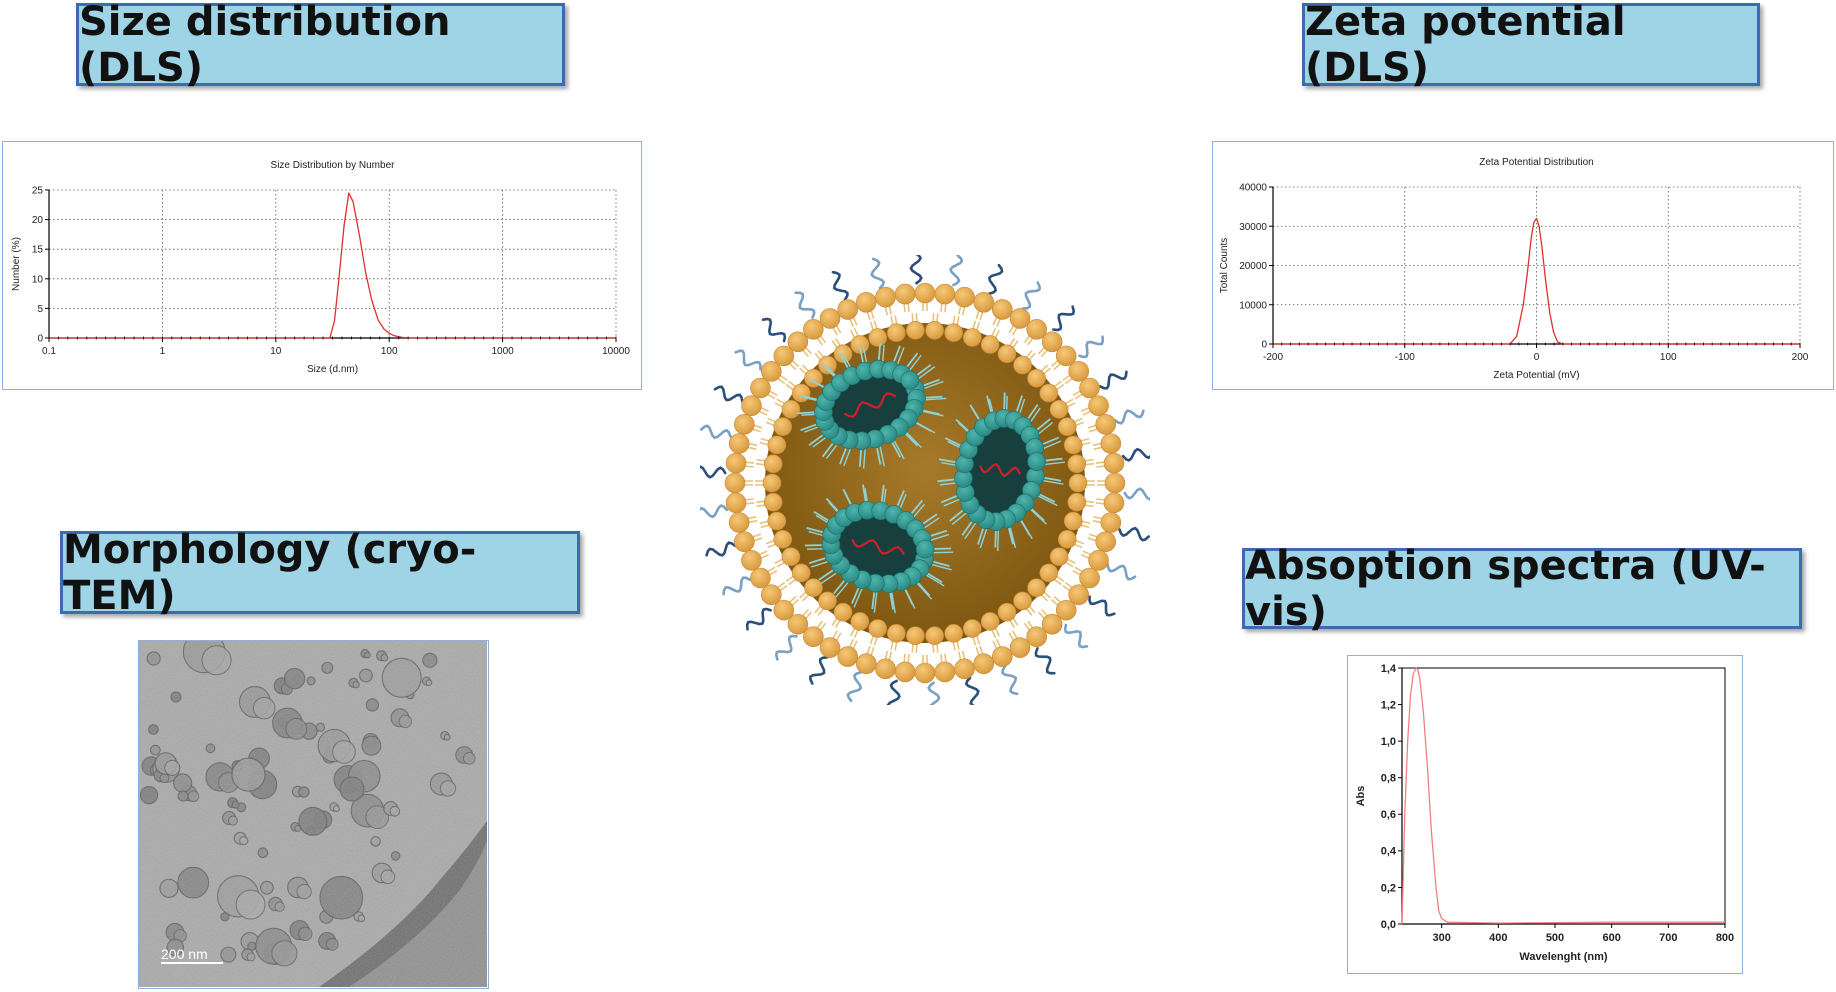  What do you see at coordinates (1253, 188) in the screenshot?
I see `y-tick-label: 40000` at bounding box center [1253, 188].